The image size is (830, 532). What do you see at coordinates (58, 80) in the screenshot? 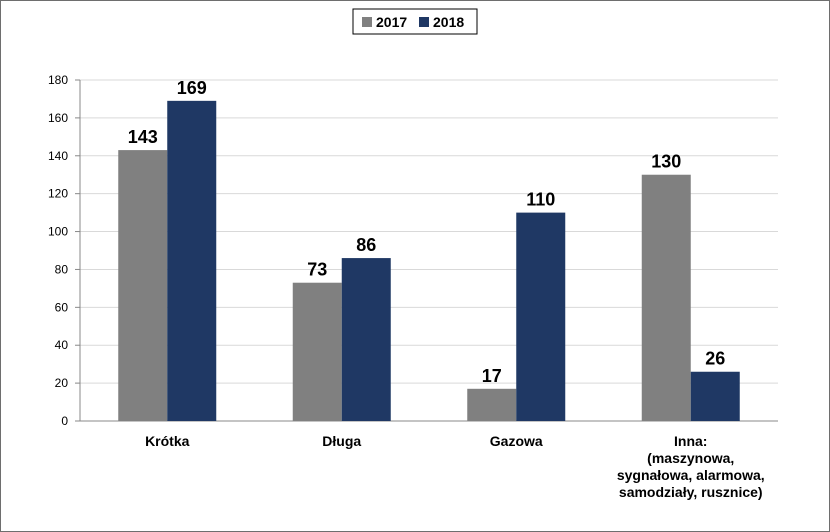
I see `y-tick-label: 180` at bounding box center [58, 80].